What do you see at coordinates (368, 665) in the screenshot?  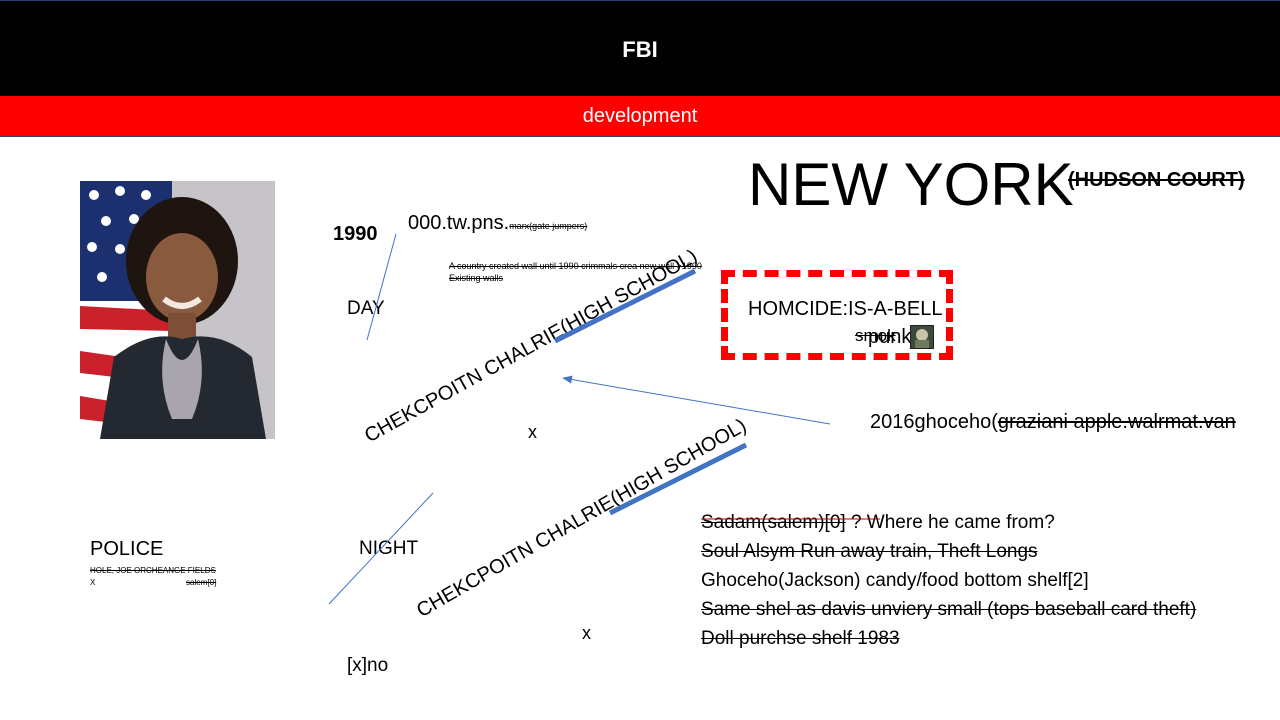 I see `xno-label: [x]no` at bounding box center [368, 665].